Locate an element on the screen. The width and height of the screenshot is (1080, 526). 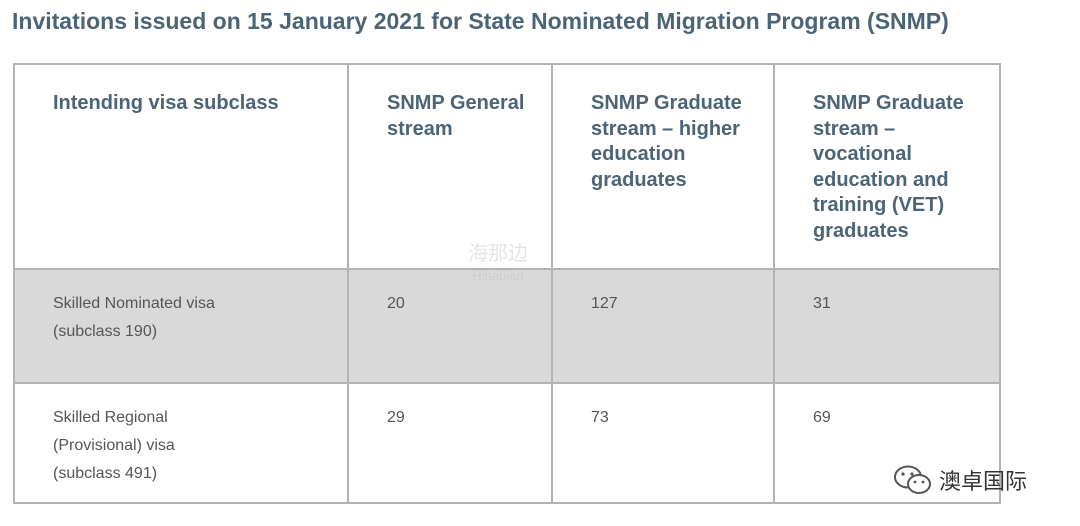
footer: 澳卓国际 is located at coordinates (960, 480).